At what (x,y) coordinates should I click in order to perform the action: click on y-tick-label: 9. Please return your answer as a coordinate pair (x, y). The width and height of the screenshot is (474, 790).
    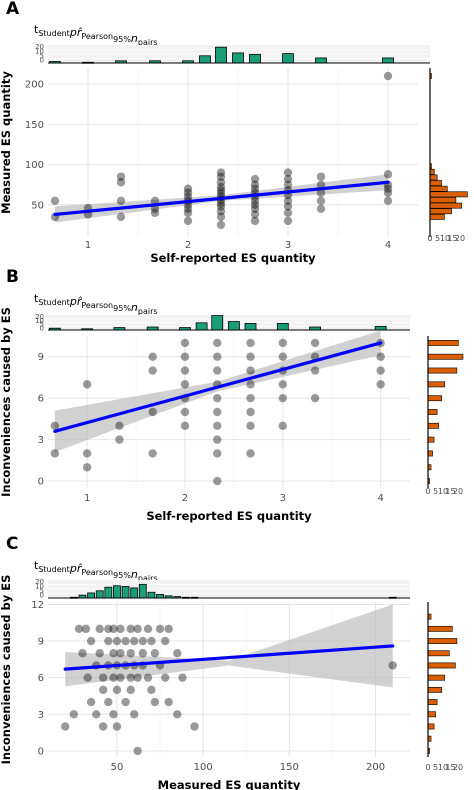
    Looking at the image, I should click on (41, 642).